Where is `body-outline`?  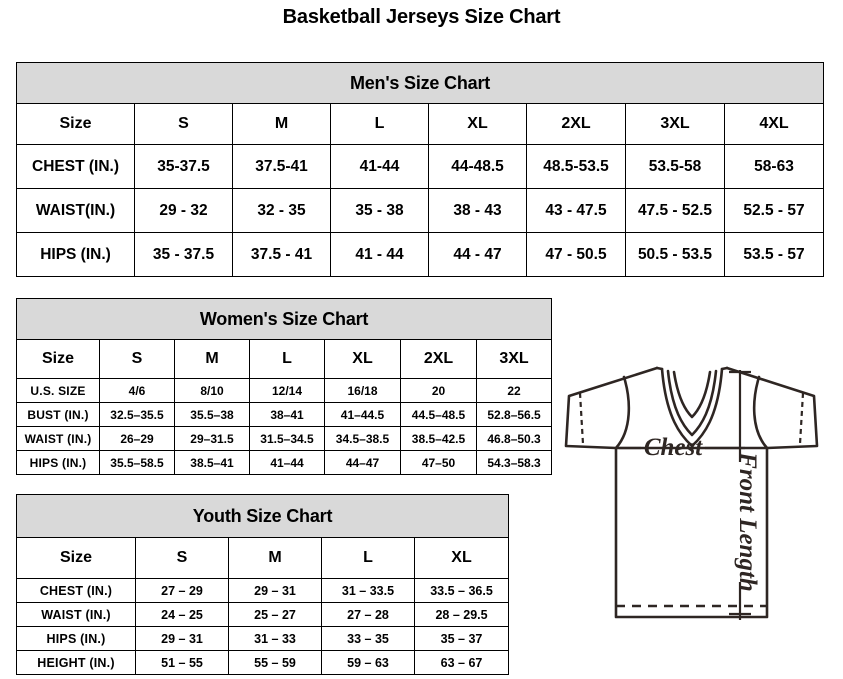 body-outline is located at coordinates (691, 532).